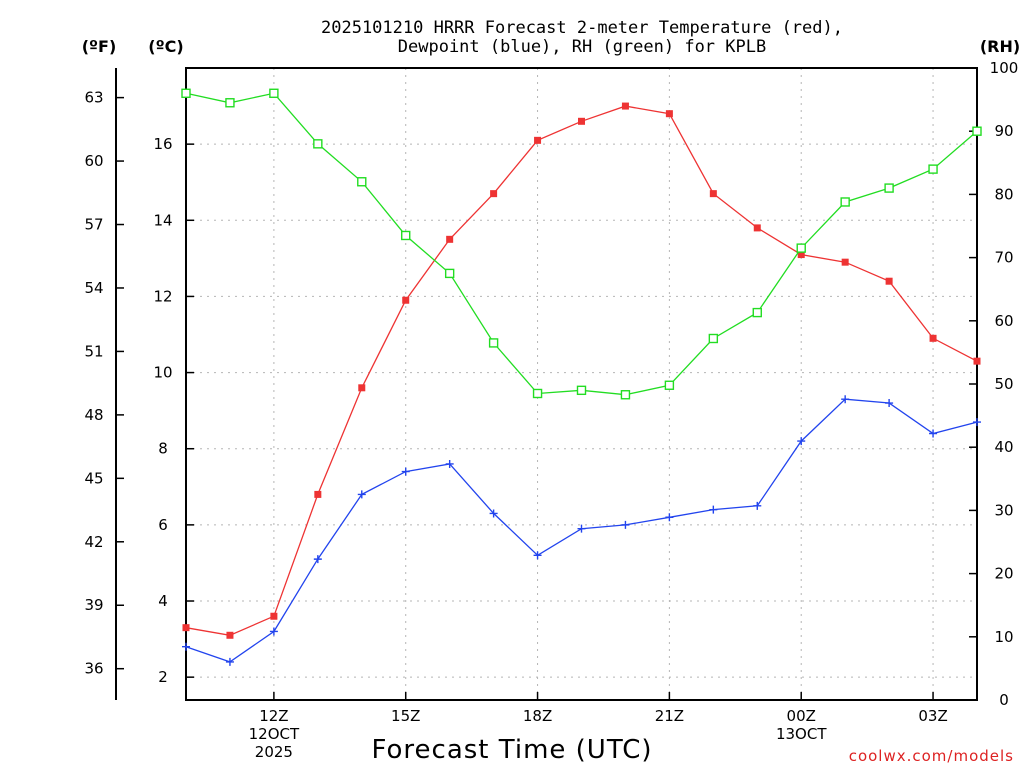 The width and height of the screenshot is (1024, 768). What do you see at coordinates (163, 525) in the screenshot?
I see `celsius-tick-label: 6` at bounding box center [163, 525].